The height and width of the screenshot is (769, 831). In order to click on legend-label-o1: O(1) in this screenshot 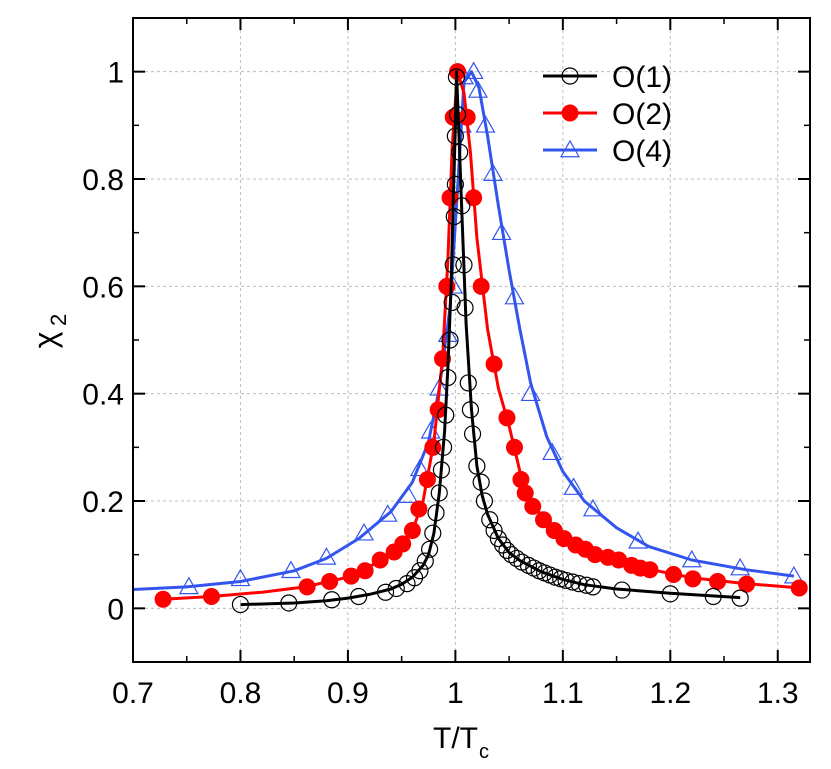, I will do `click(642, 77)`.